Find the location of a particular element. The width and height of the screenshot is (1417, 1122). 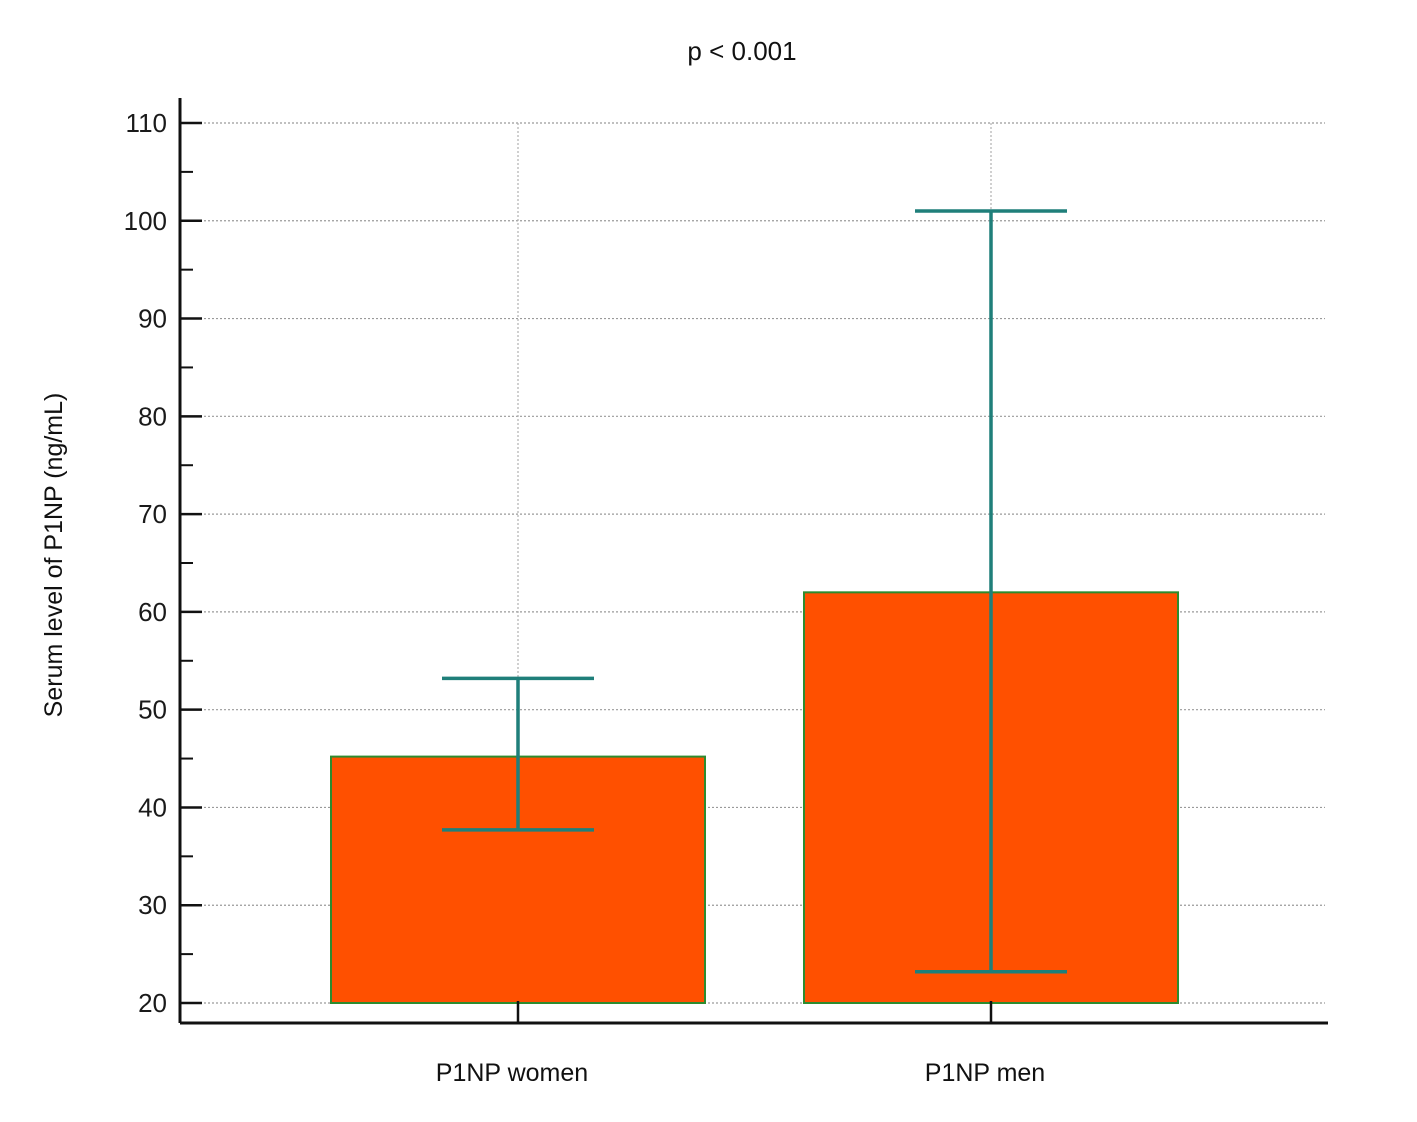

y-tick-label: 70 is located at coordinates (152, 514).